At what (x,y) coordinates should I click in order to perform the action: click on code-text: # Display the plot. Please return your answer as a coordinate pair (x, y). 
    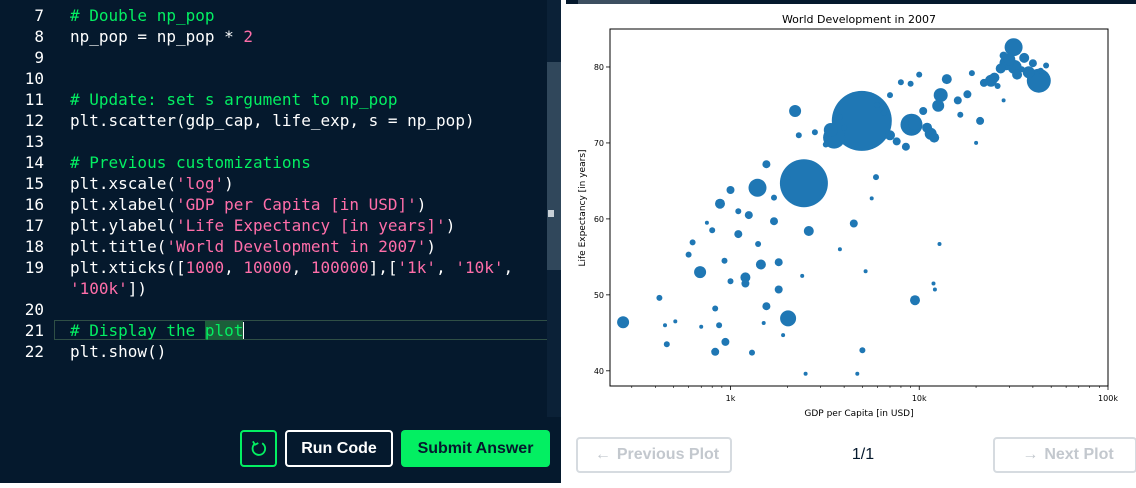
    Looking at the image, I should click on (157, 330).